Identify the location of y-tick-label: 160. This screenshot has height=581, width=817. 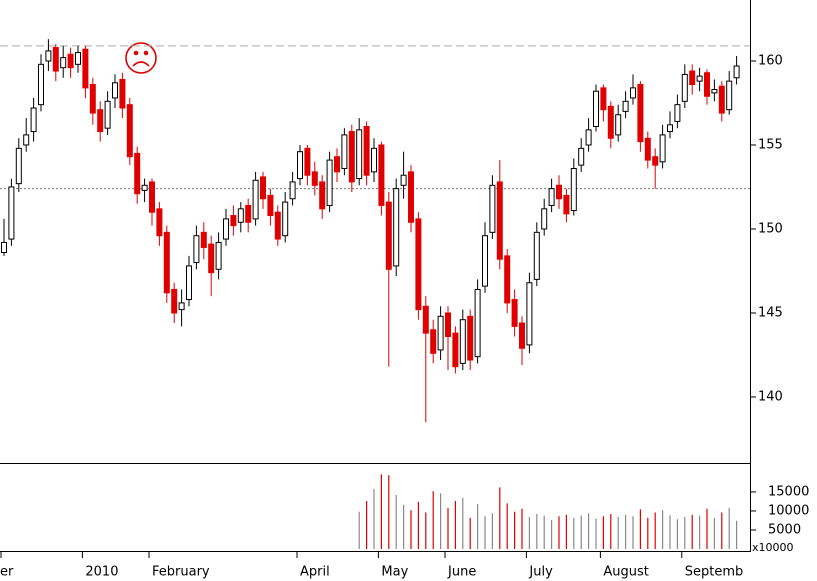
(770, 60).